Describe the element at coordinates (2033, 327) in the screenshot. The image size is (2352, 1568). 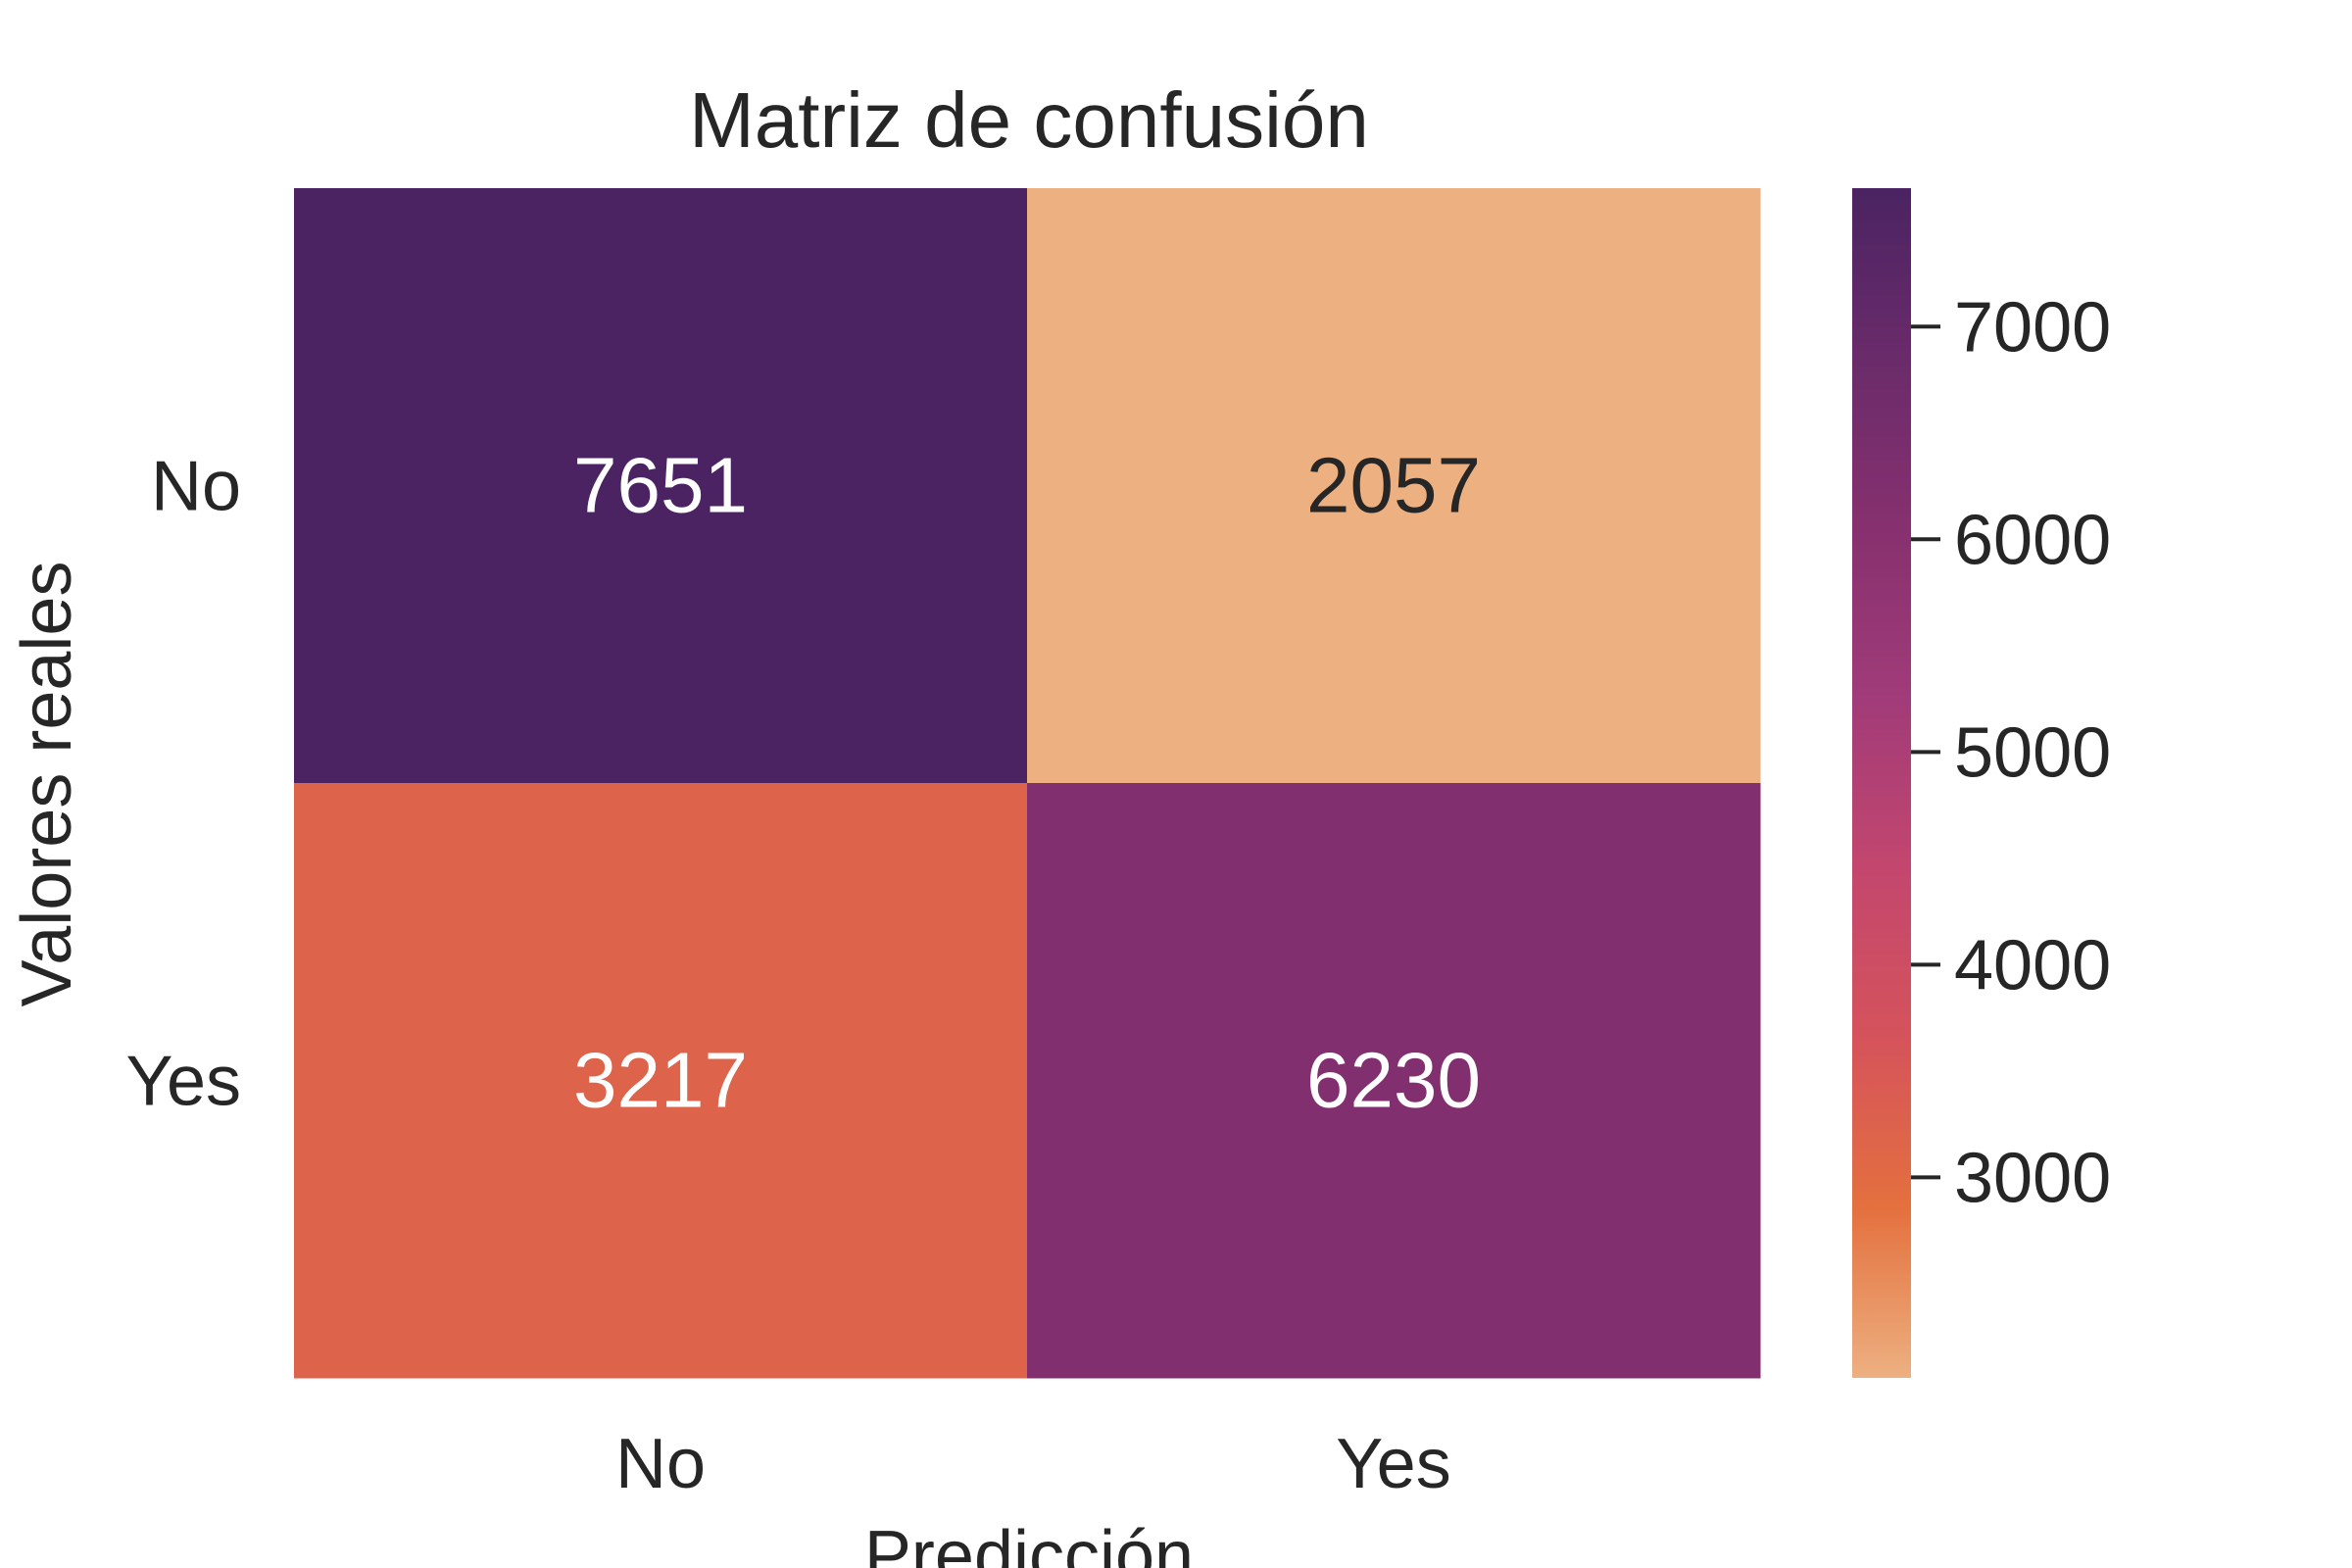
I see `colorbar-tick-label: 7000` at that location.